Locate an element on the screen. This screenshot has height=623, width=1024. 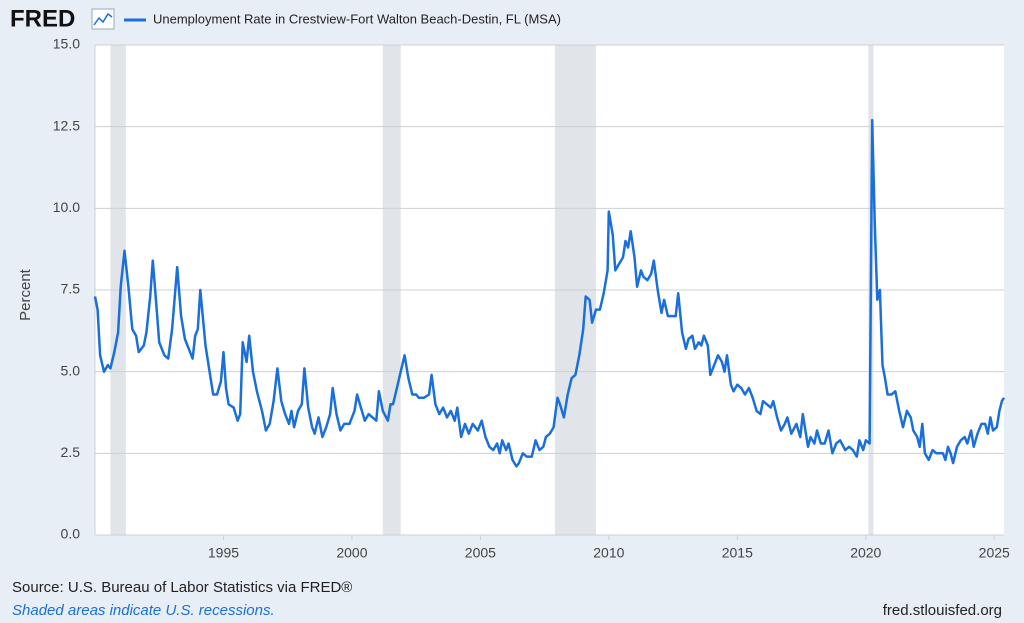
logo: FRED is located at coordinates (42, 18).